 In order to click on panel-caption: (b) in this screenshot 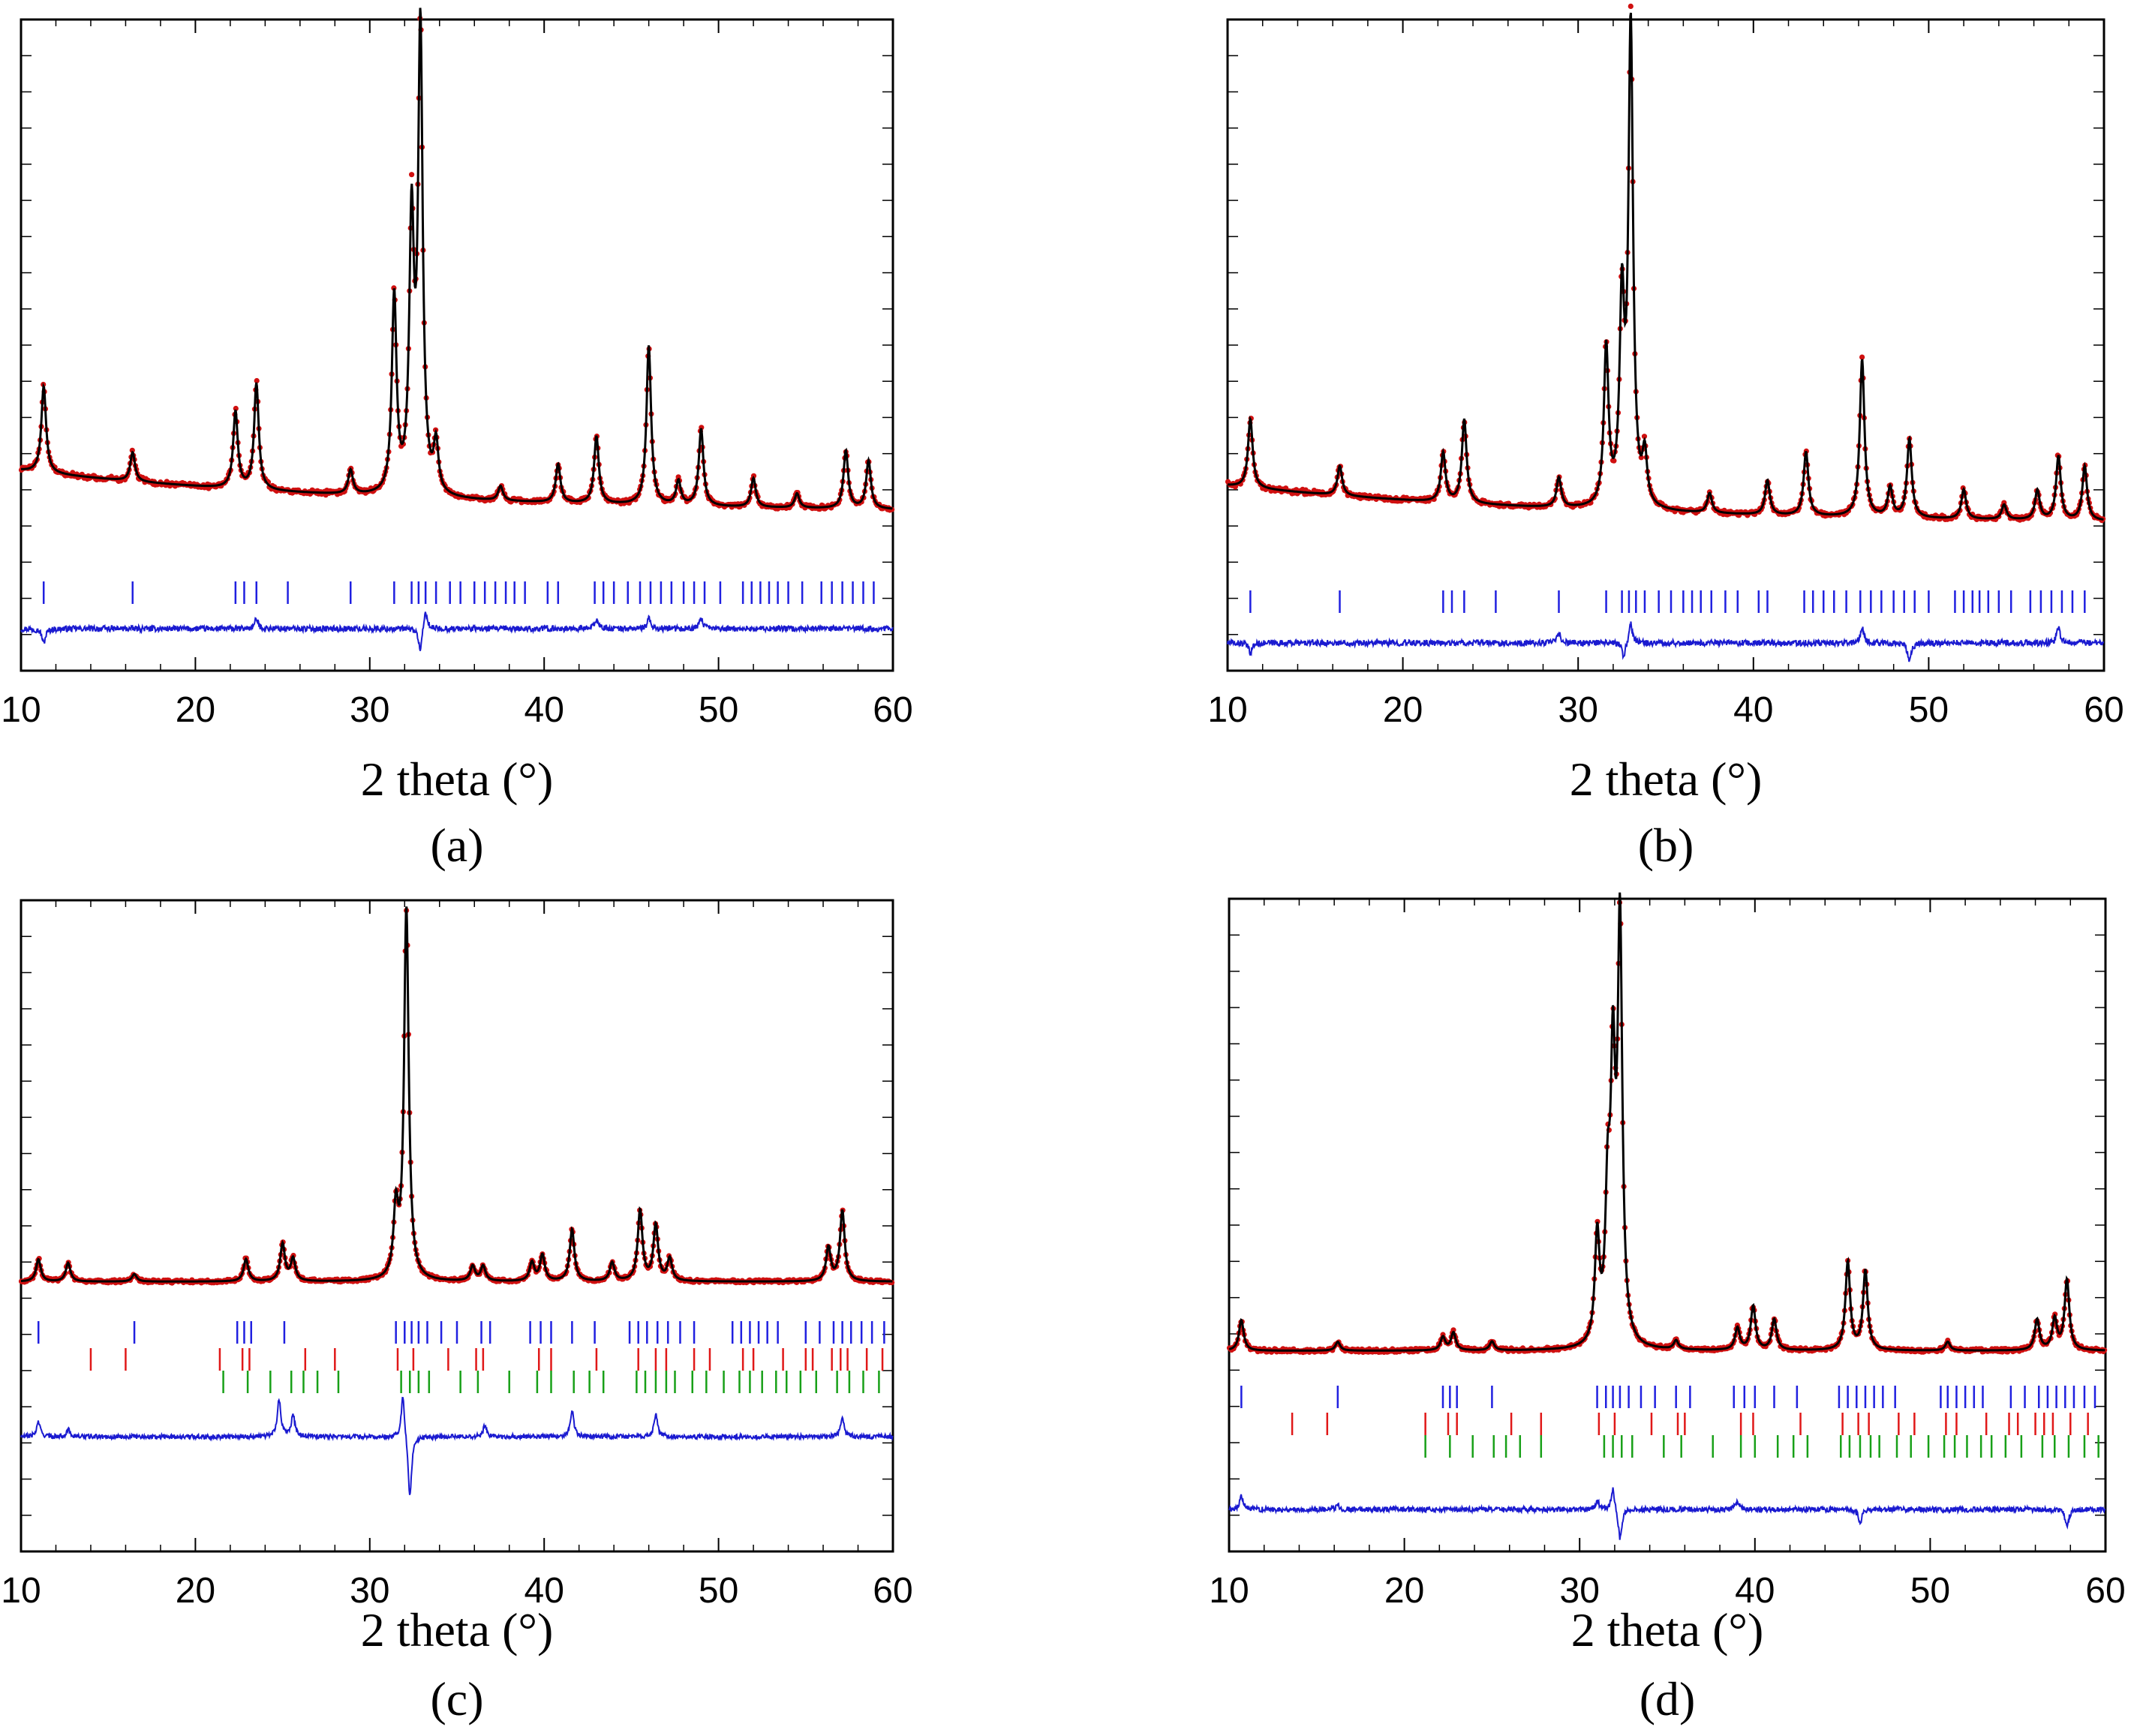, I will do `click(1666, 845)`.